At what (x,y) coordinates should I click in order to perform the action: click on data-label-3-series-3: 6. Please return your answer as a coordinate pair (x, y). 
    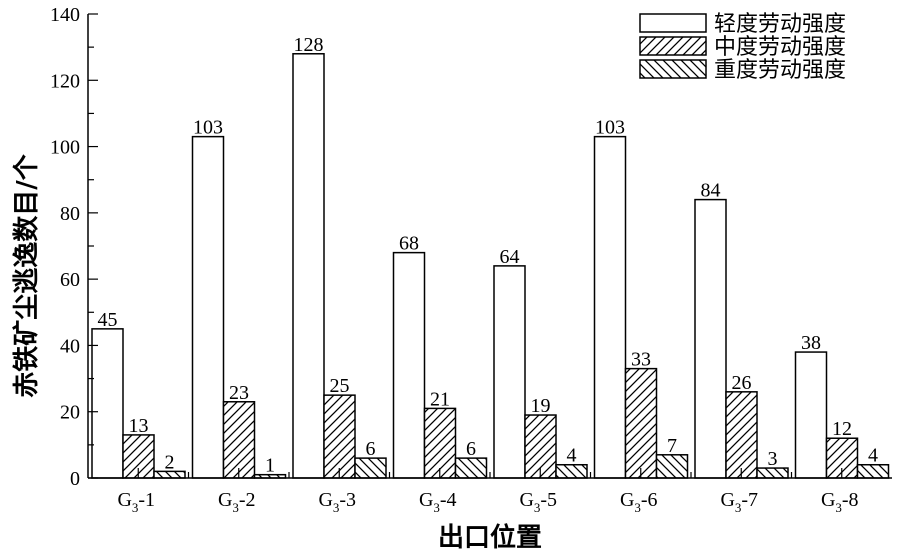
    Looking at the image, I should click on (371, 449).